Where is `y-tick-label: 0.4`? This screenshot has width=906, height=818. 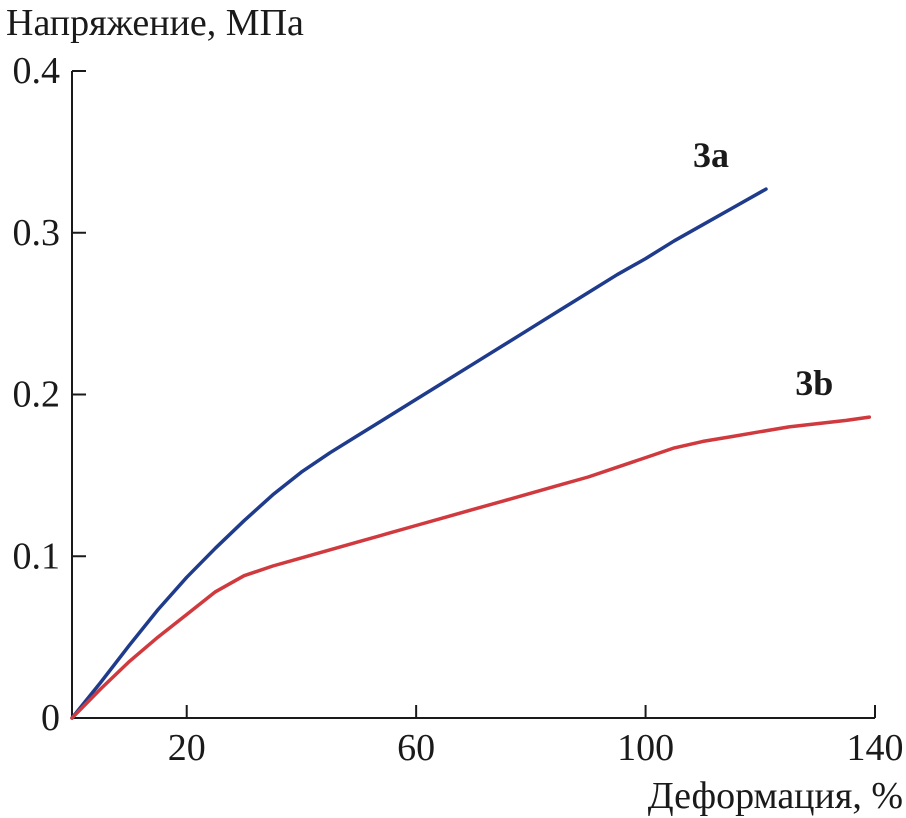 y-tick-label: 0.4 is located at coordinates (37, 71).